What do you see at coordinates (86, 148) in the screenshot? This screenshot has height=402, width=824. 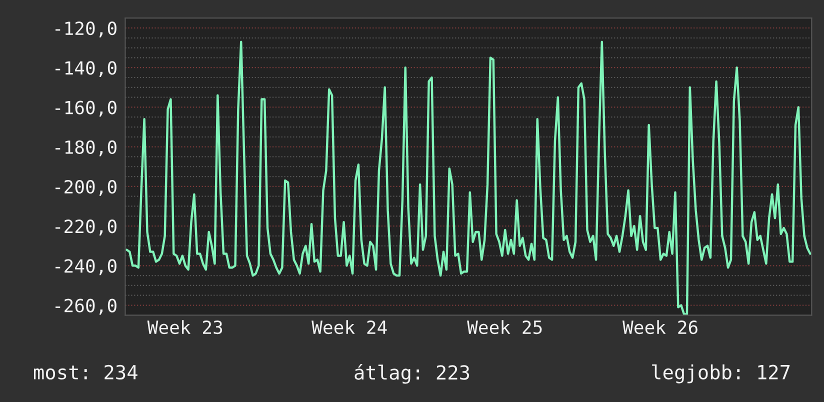 I see `y-tick-label: -180,0` at bounding box center [86, 148].